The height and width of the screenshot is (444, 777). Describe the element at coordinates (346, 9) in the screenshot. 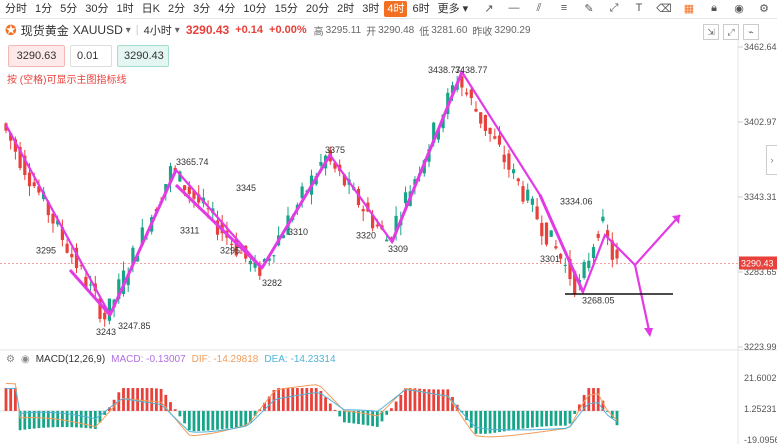

I see `timeframe-12: 2时` at that location.